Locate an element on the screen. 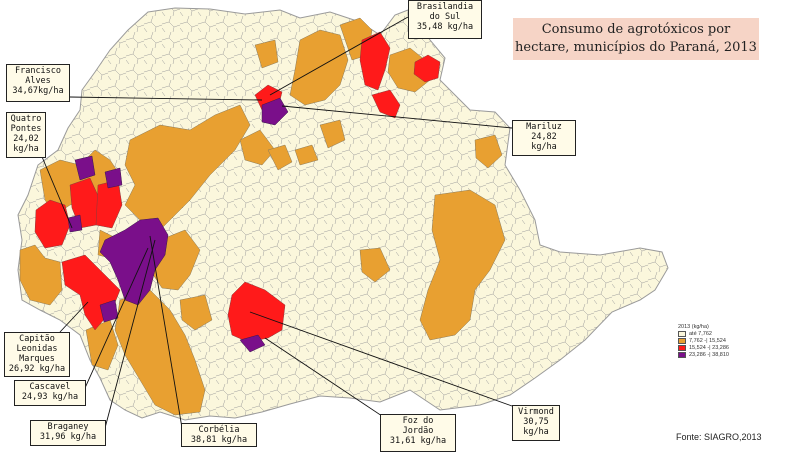  legend-label: 23,286 -| 38,810 is located at coordinates (709, 354).